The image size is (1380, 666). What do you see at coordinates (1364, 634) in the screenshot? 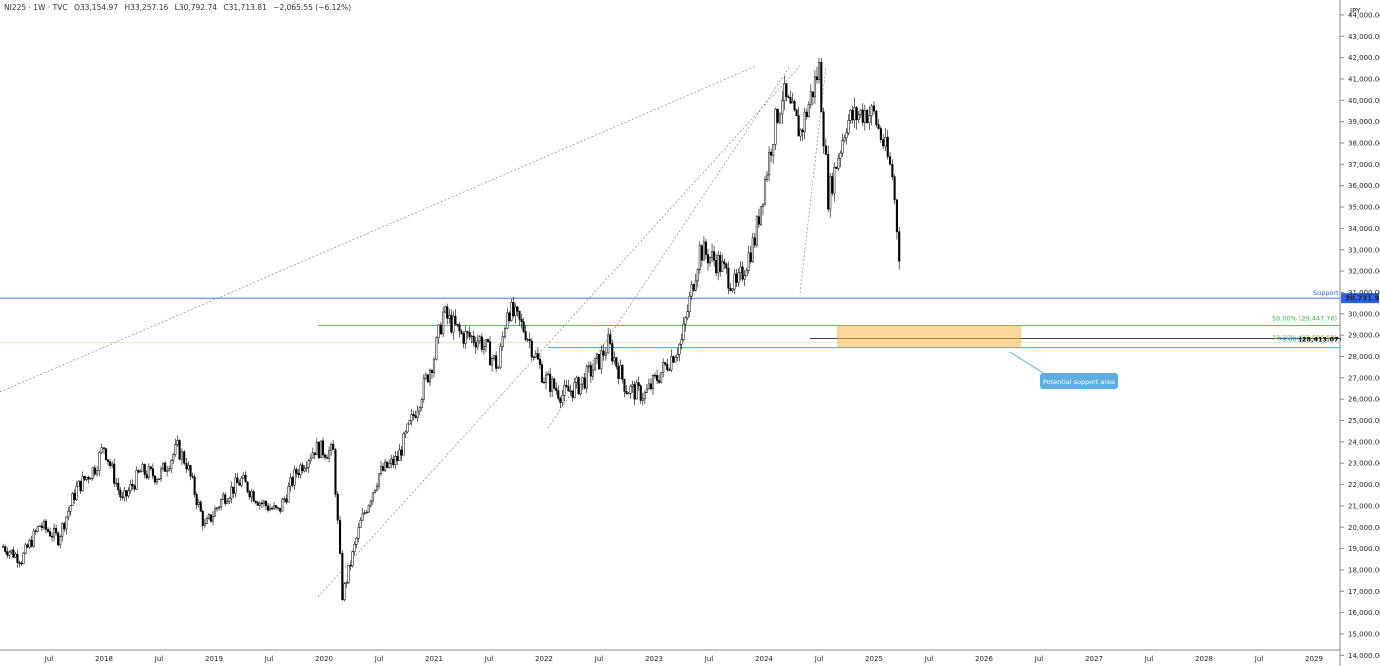
I see `y-tick-label: 15,000.00` at bounding box center [1364, 634].